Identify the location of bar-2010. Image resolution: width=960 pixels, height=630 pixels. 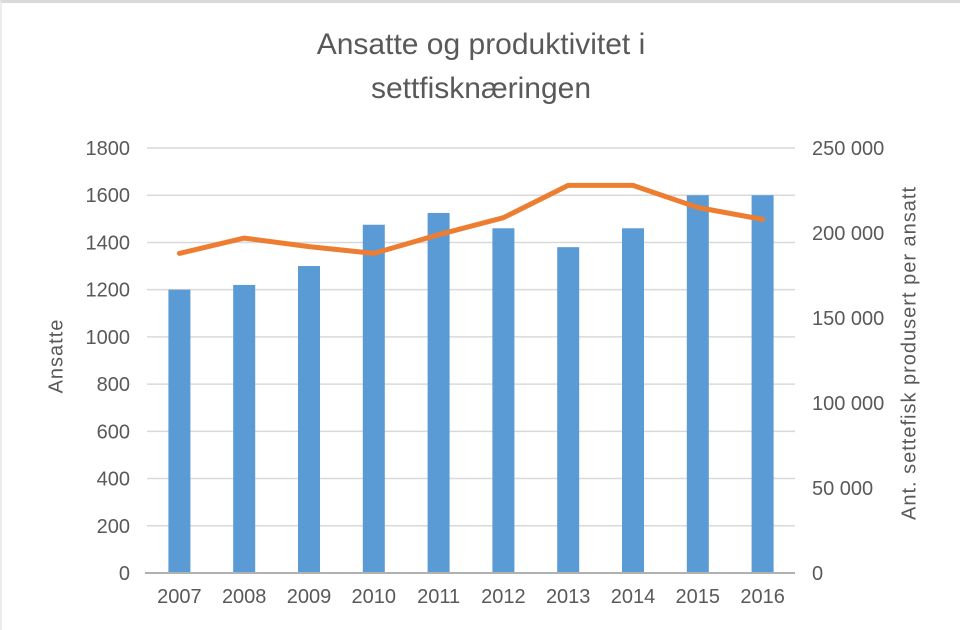
(373, 398).